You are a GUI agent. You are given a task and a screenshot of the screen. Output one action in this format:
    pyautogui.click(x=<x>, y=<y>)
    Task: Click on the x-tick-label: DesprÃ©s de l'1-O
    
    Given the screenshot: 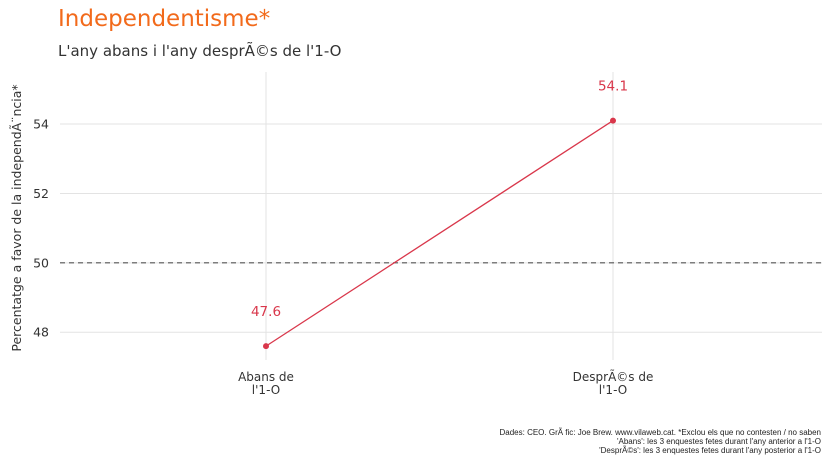 What is the action you would take?
    pyautogui.click(x=613, y=383)
    